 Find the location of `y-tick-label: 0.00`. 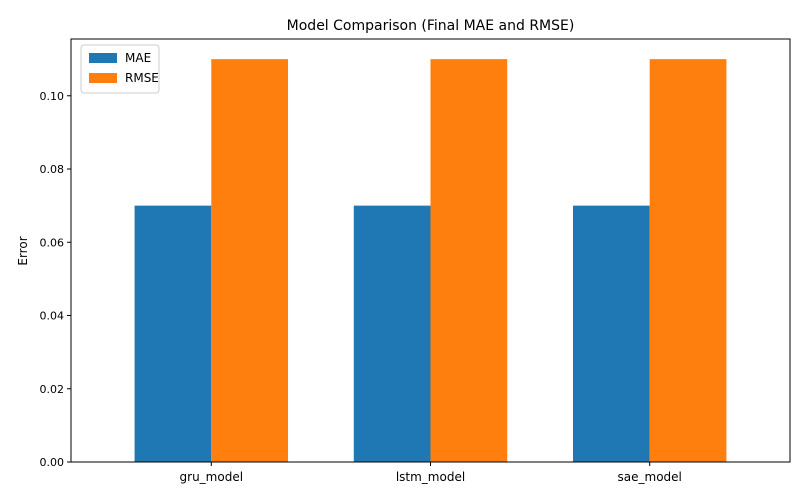

y-tick-label: 0.00 is located at coordinates (52, 462).